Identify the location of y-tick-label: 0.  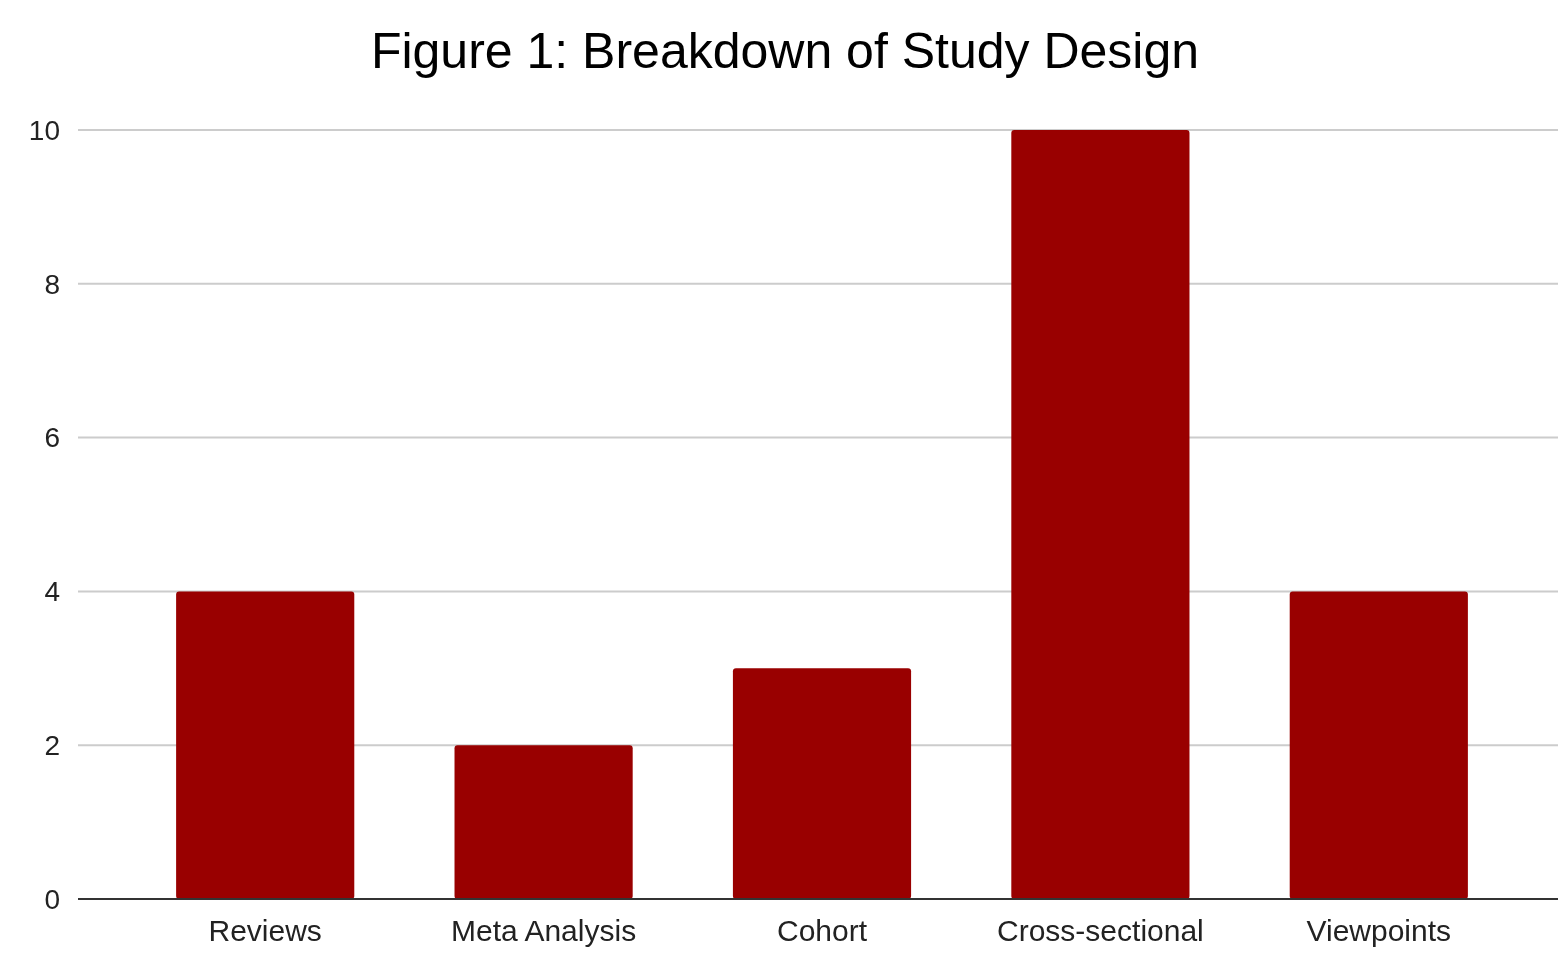
(52, 899).